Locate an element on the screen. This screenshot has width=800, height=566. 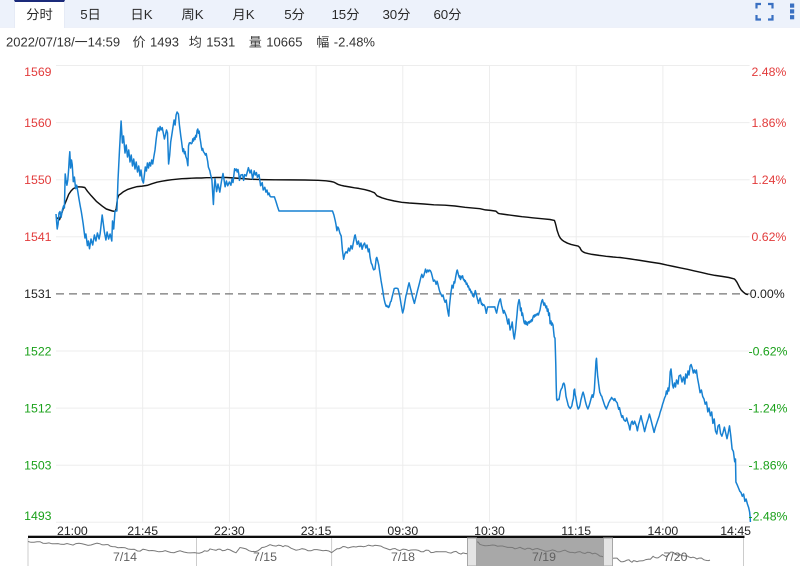
svg-text: 09:30 is located at coordinates (402, 531).